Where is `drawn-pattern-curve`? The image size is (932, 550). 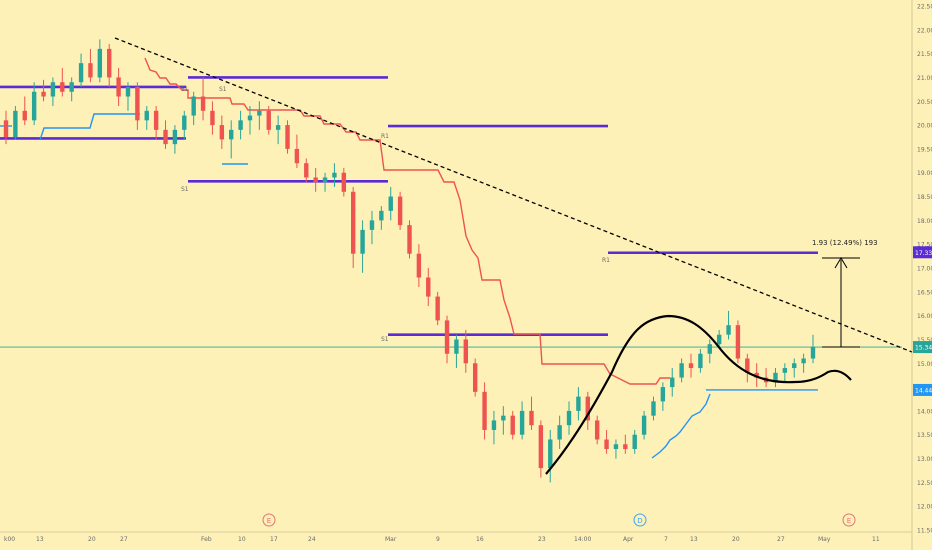 drawn-pattern-curve is located at coordinates (698, 394).